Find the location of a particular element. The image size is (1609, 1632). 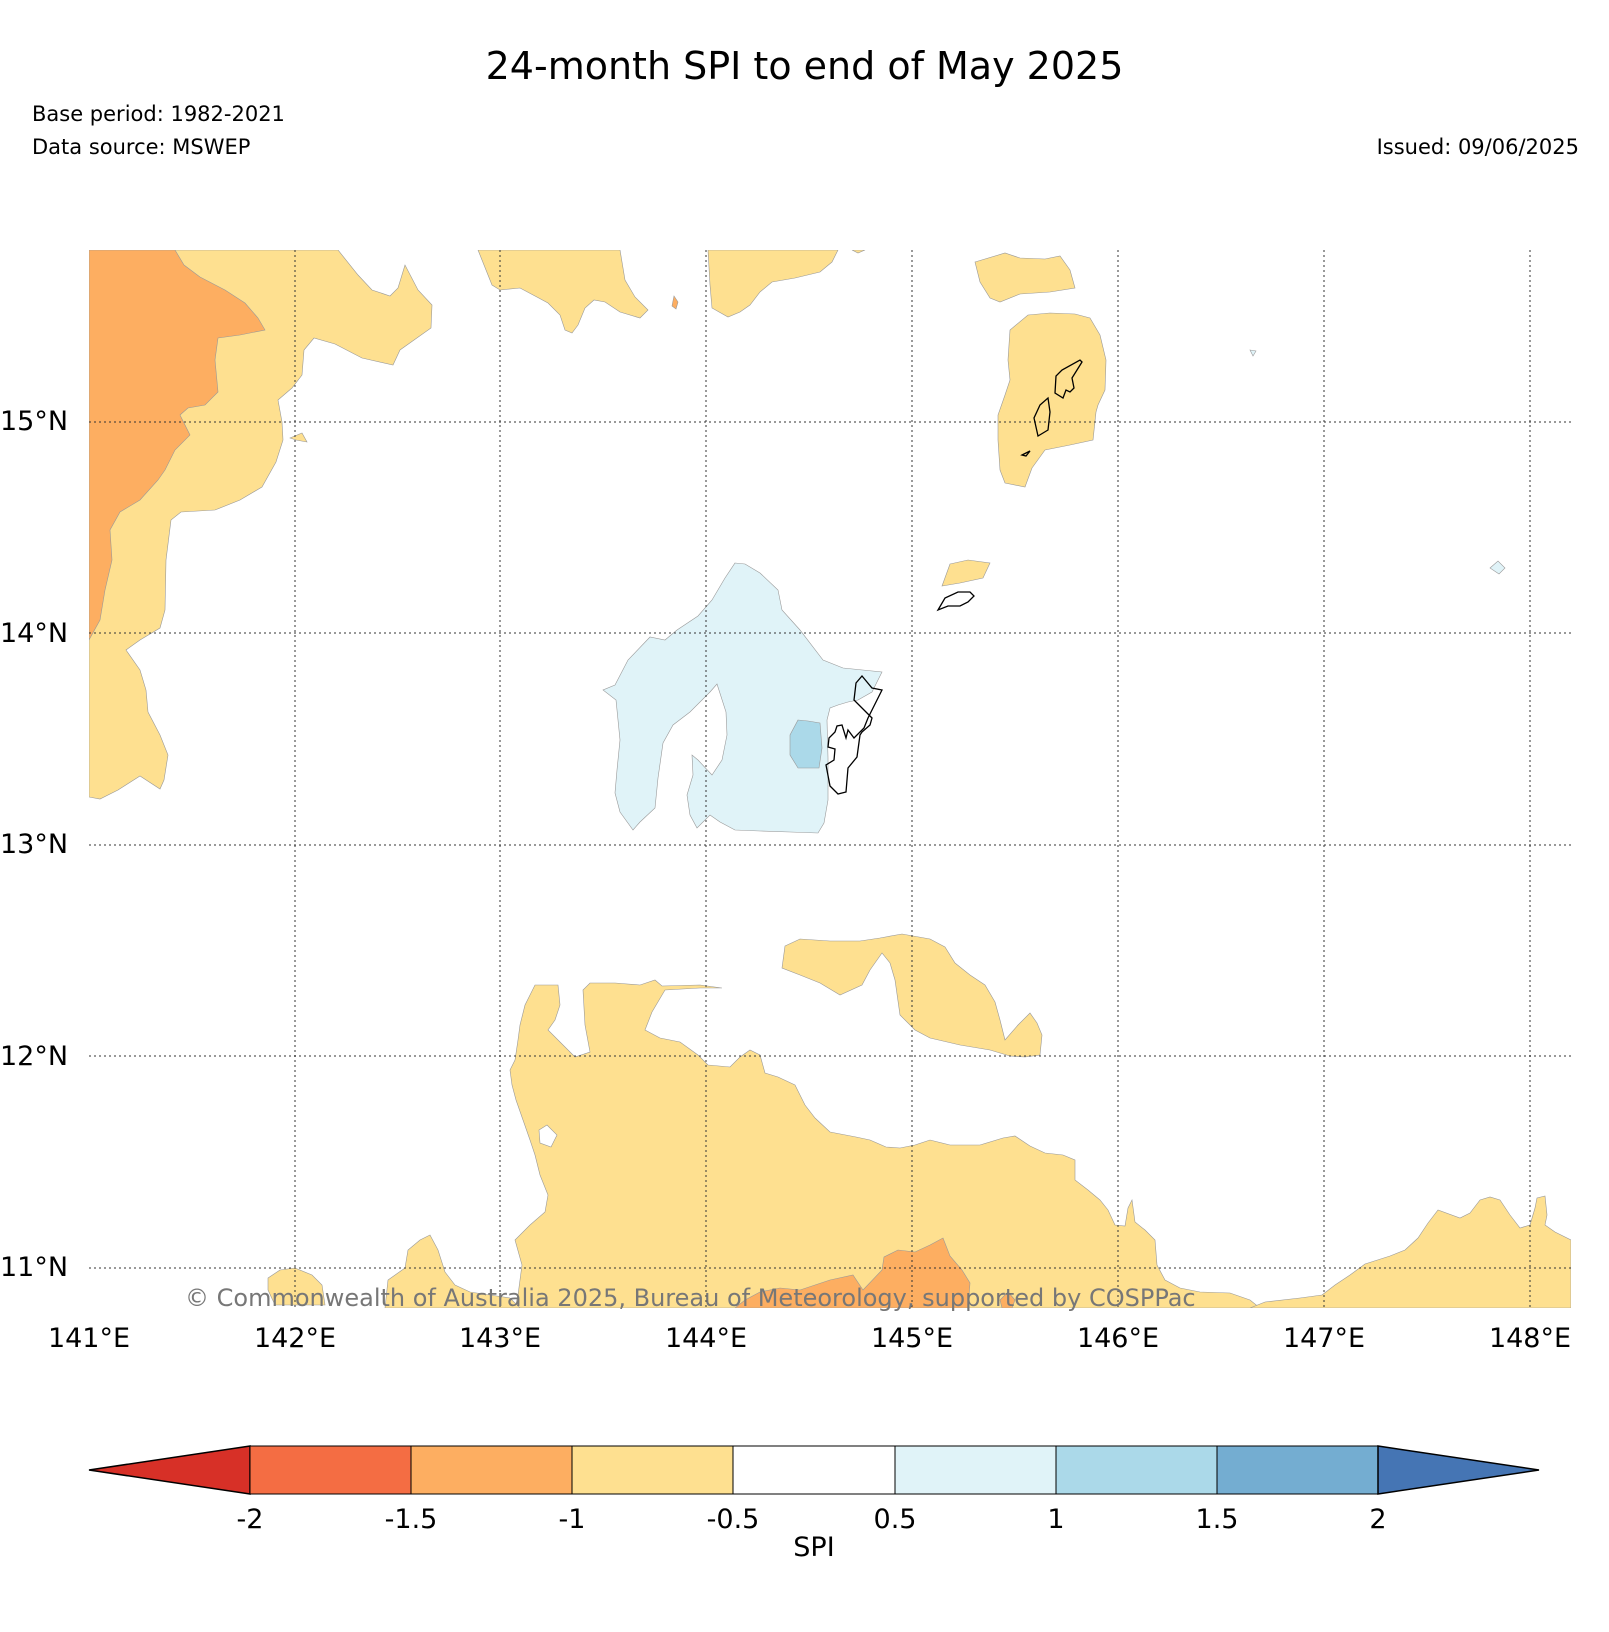

coastlines is located at coordinates (954, 577).